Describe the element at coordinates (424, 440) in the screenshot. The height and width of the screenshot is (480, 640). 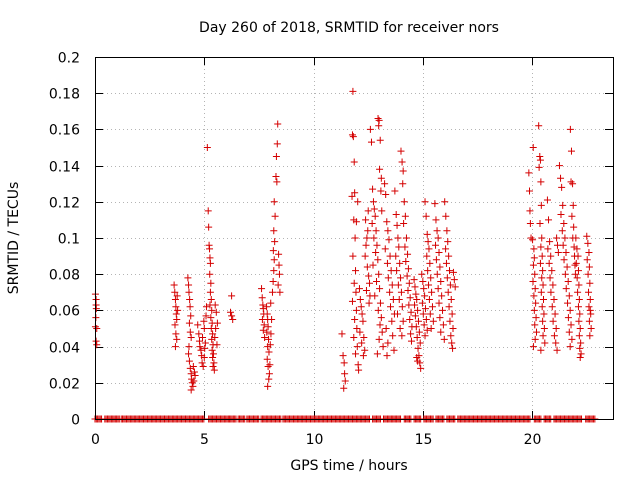
I see `x-tick-label: 15` at that location.